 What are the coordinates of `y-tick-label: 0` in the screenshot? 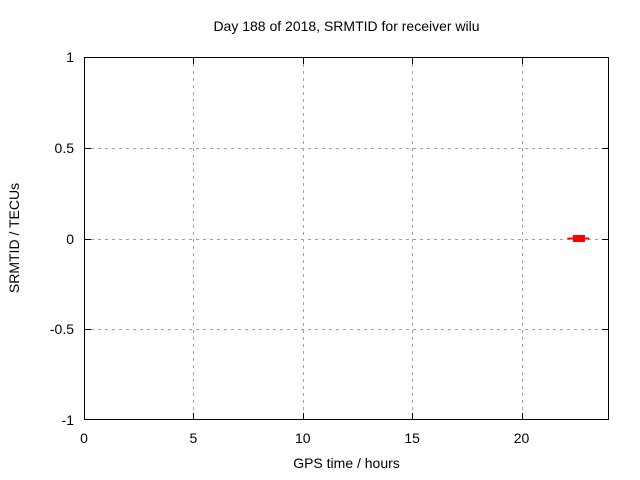 It's located at (70, 238).